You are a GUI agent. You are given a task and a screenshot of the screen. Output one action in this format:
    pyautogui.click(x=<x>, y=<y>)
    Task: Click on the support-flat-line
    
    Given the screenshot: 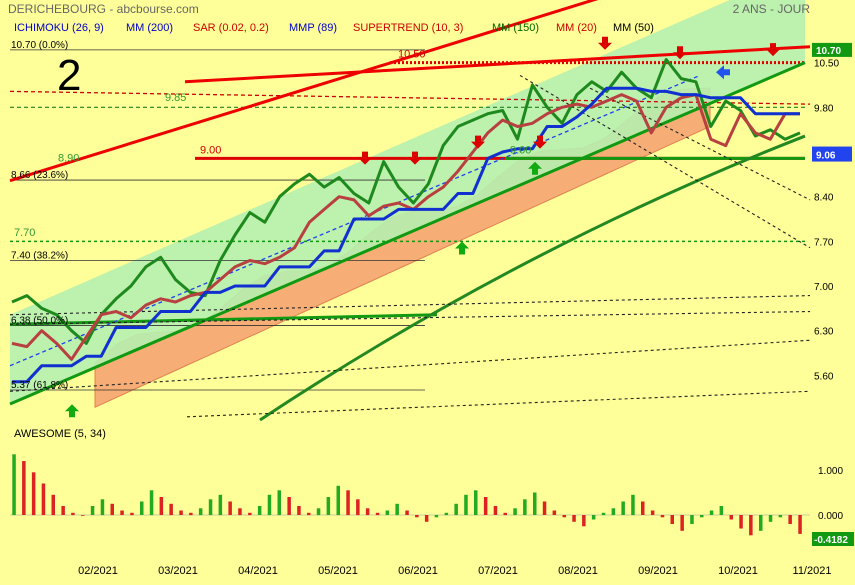 What is the action you would take?
    pyautogui.click(x=223, y=319)
    